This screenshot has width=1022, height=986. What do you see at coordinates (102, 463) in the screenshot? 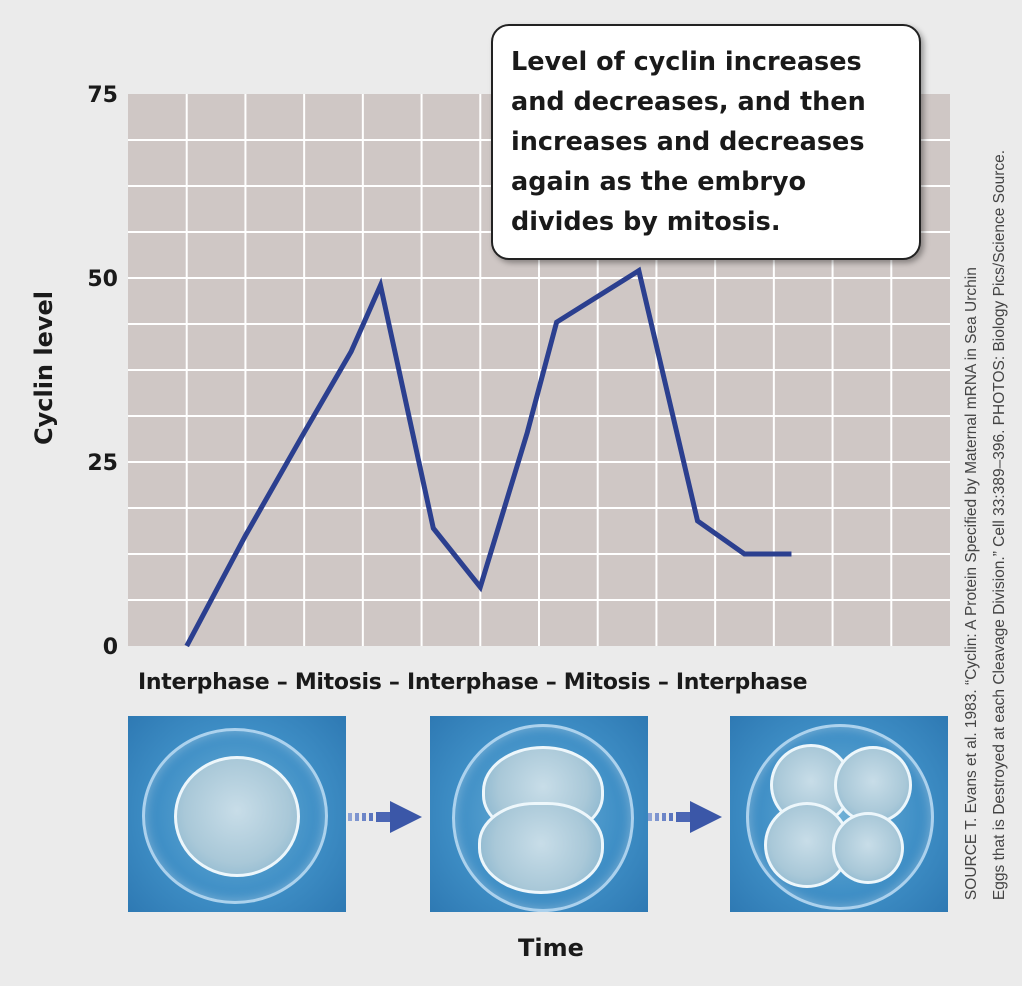
I see `y-tick-label: 25` at bounding box center [102, 463].